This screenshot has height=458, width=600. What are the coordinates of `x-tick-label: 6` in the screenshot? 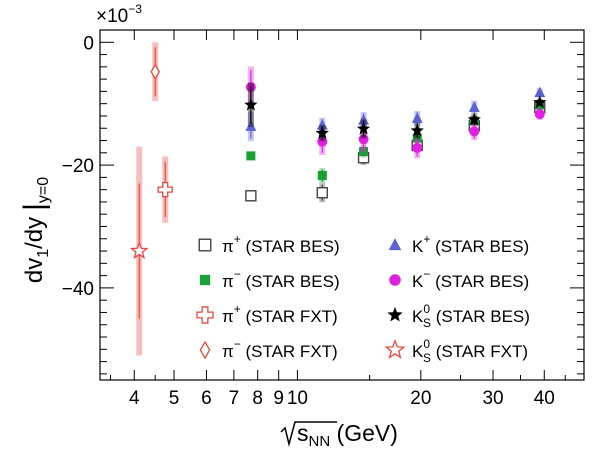 It's located at (206, 398).